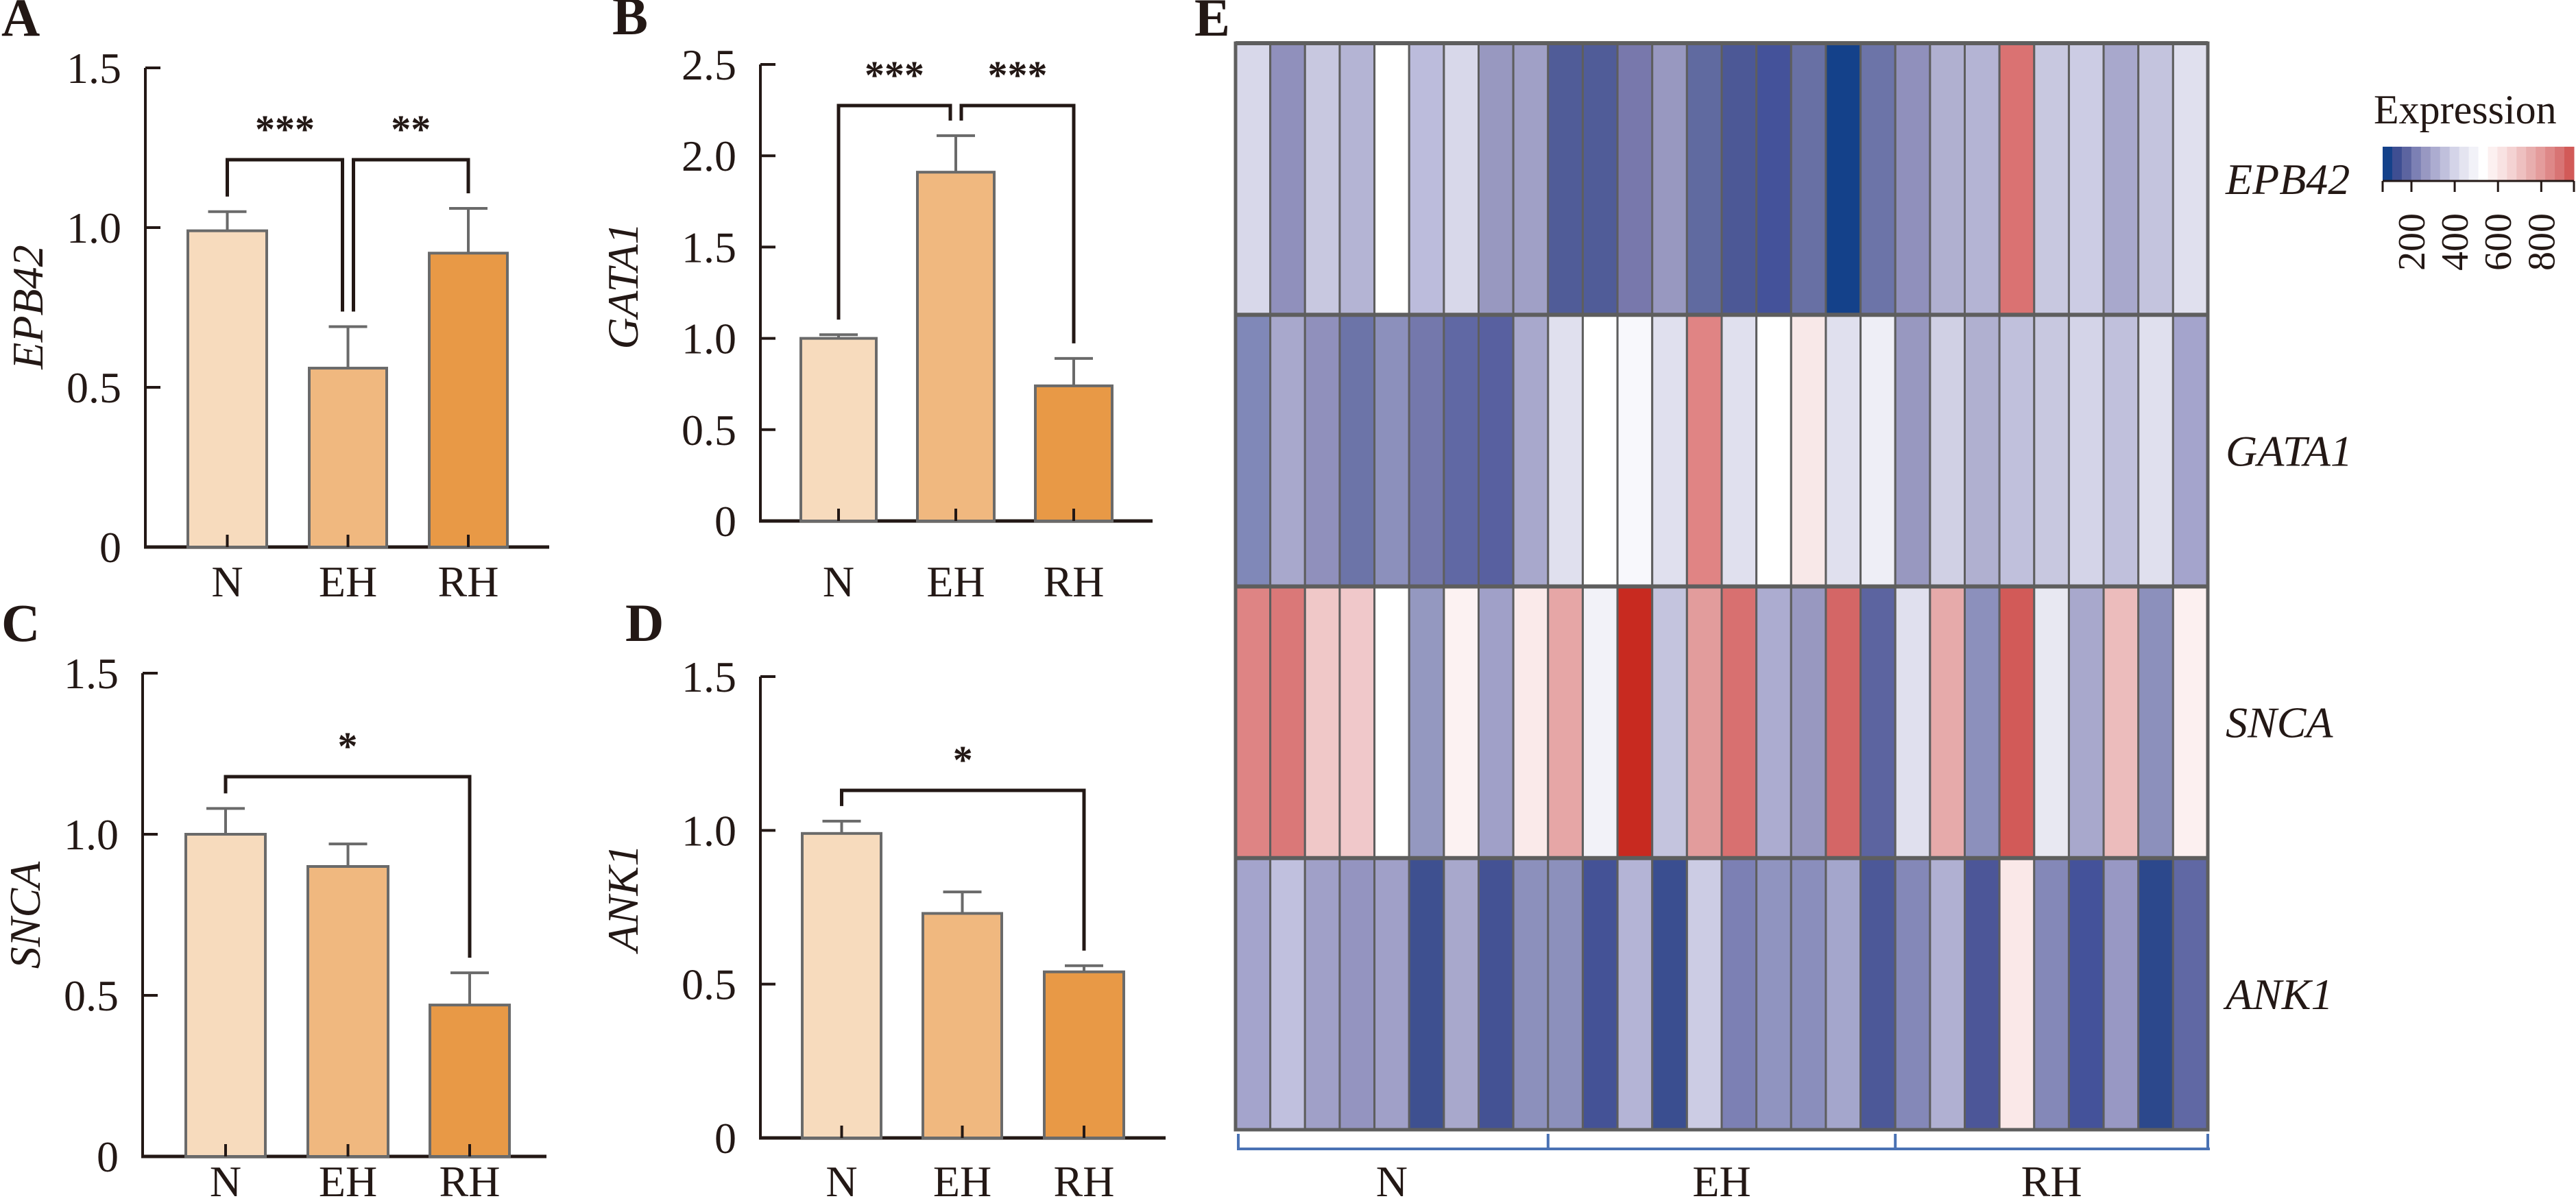 The height and width of the screenshot is (1201, 2576). I want to click on bar-panel-D: D 0 0.5 1.0 1.5 ANK1 N EH RH *, so click(883, 897).